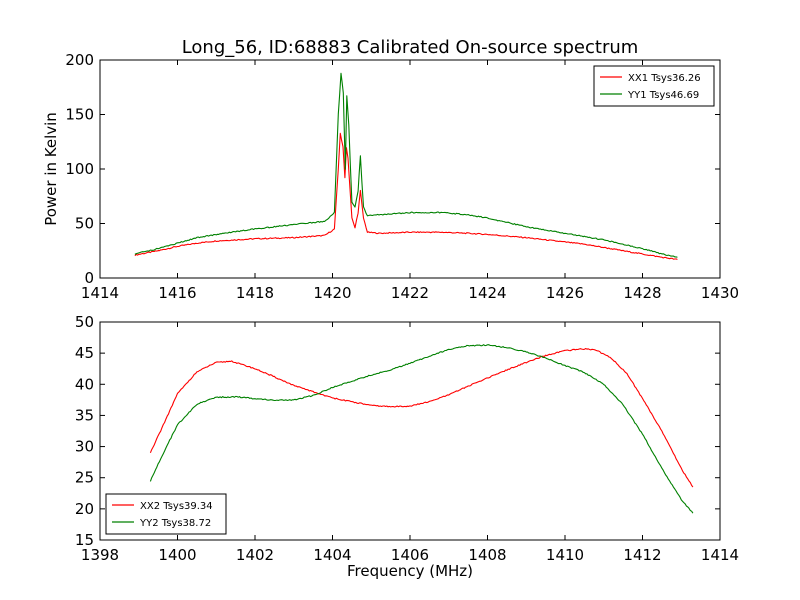  I want to click on y-tick-label: 200, so click(79, 60).